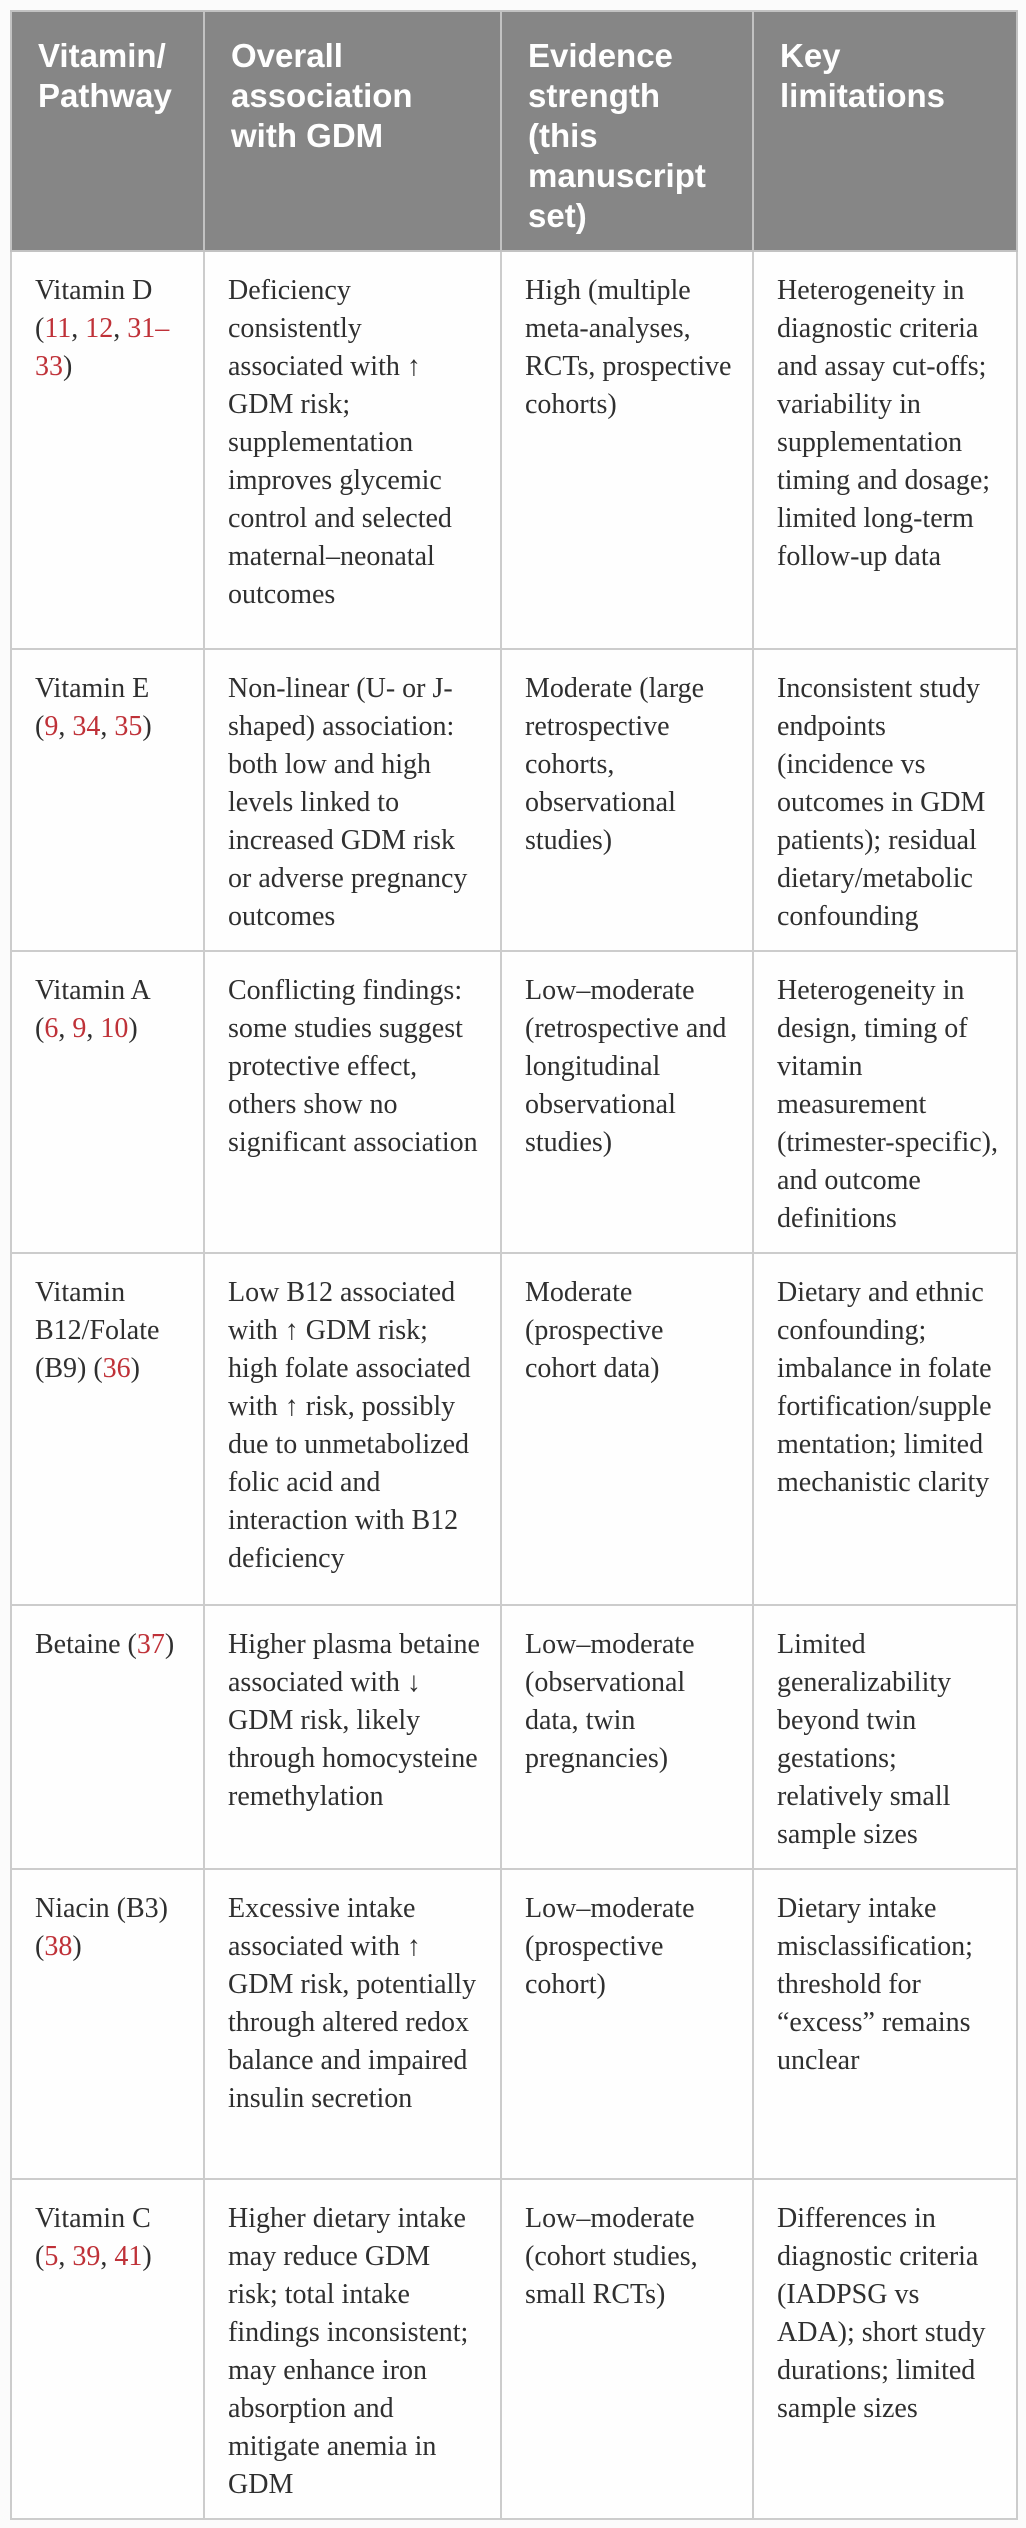 The image size is (1026, 2528). What do you see at coordinates (885, 131) in the screenshot?
I see `column-header-key-limitations: Key limitations` at bounding box center [885, 131].